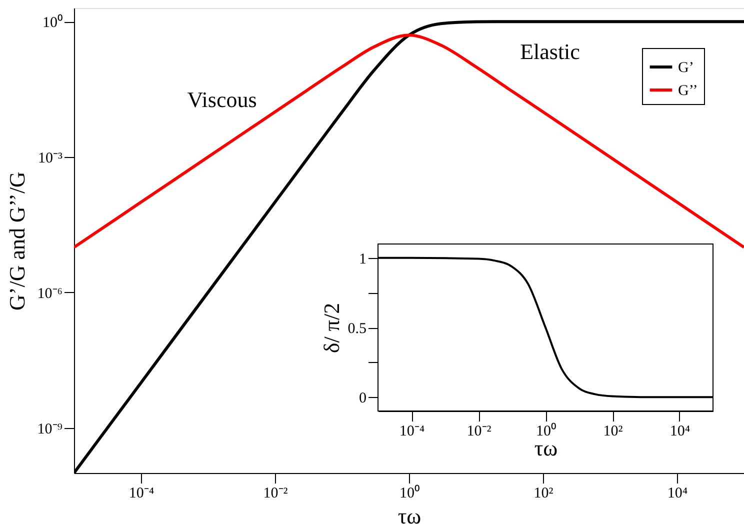  What do you see at coordinates (331, 328) in the screenshot?
I see `y-axis-title: δ/ π/2` at bounding box center [331, 328].